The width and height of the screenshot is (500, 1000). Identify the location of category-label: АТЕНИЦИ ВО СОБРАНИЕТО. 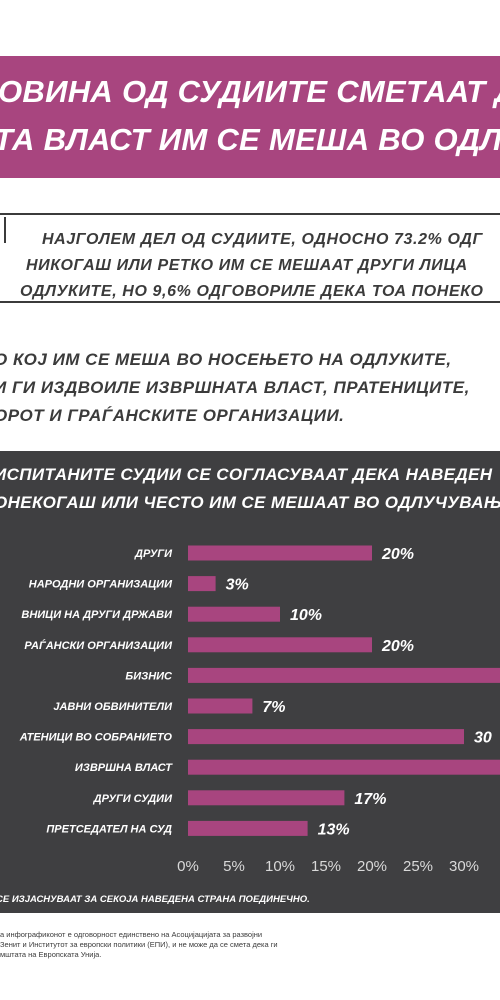
(96, 738).